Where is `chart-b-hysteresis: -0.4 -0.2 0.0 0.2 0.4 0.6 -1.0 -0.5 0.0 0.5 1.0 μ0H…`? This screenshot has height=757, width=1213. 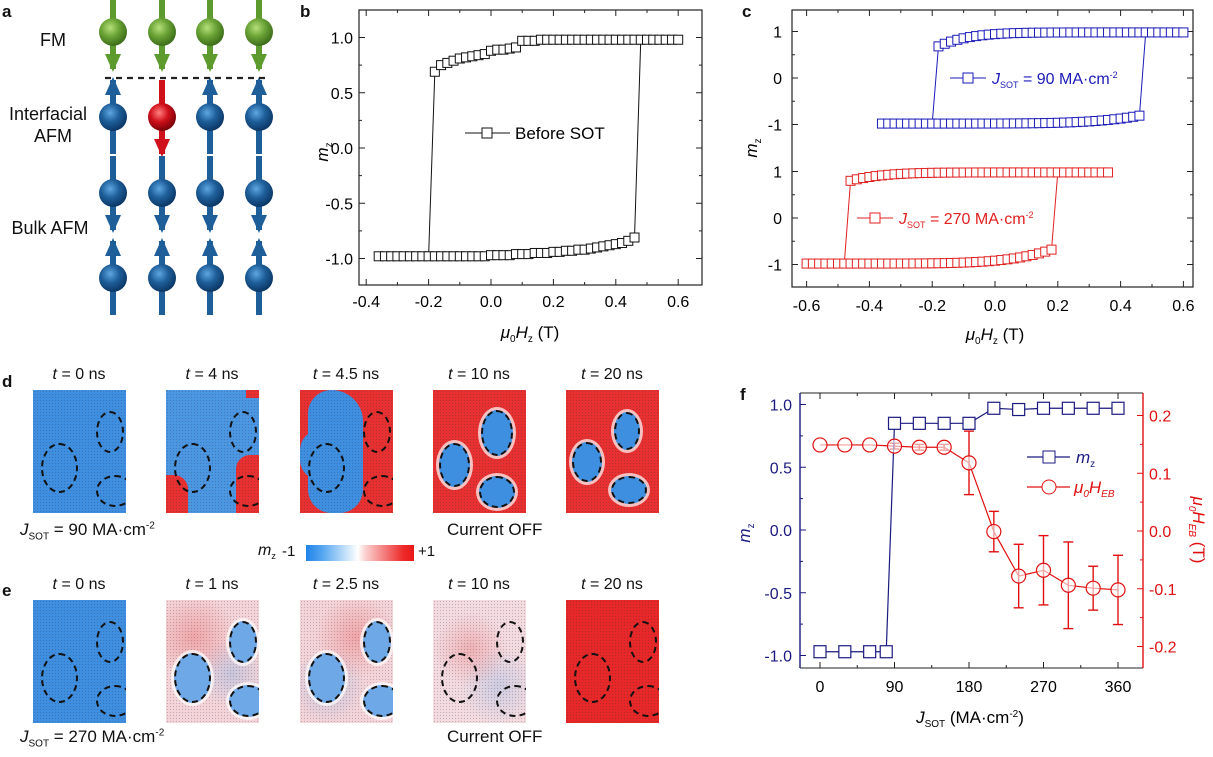 chart-b-hysteresis: -0.4 -0.2 0.0 0.2 0.4 0.6 -1.0 -0.5 0.0 0.5 1.0 μ0H… is located at coordinates (508, 177).